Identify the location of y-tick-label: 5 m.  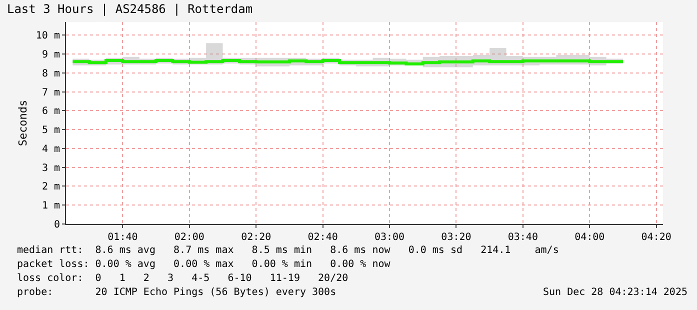
(51, 130).